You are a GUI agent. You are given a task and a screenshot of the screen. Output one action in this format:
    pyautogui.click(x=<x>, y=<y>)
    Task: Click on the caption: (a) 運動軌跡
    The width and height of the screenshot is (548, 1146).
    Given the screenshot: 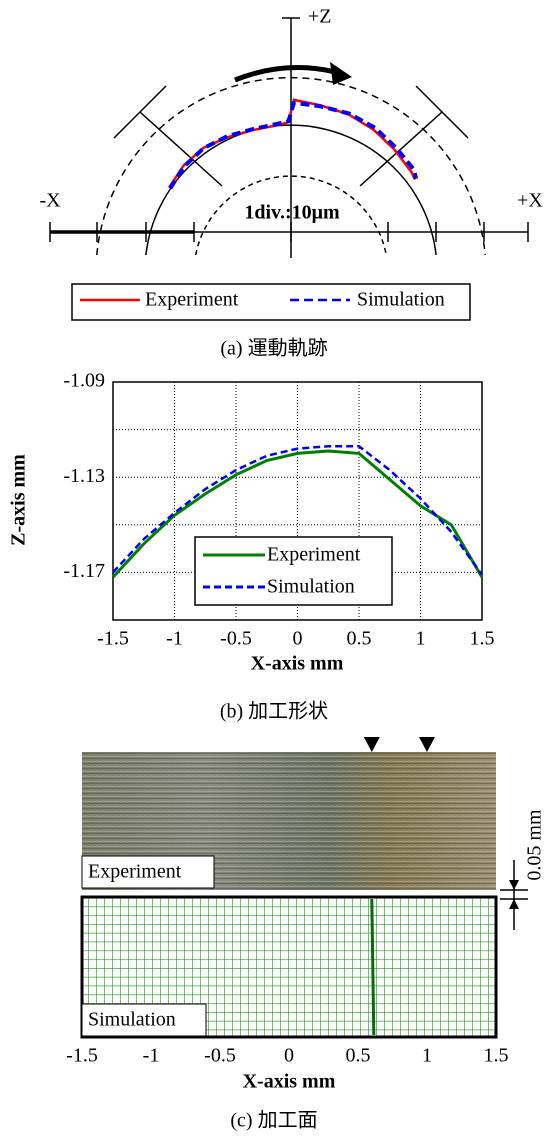 What is the action you would take?
    pyautogui.click(x=273, y=348)
    